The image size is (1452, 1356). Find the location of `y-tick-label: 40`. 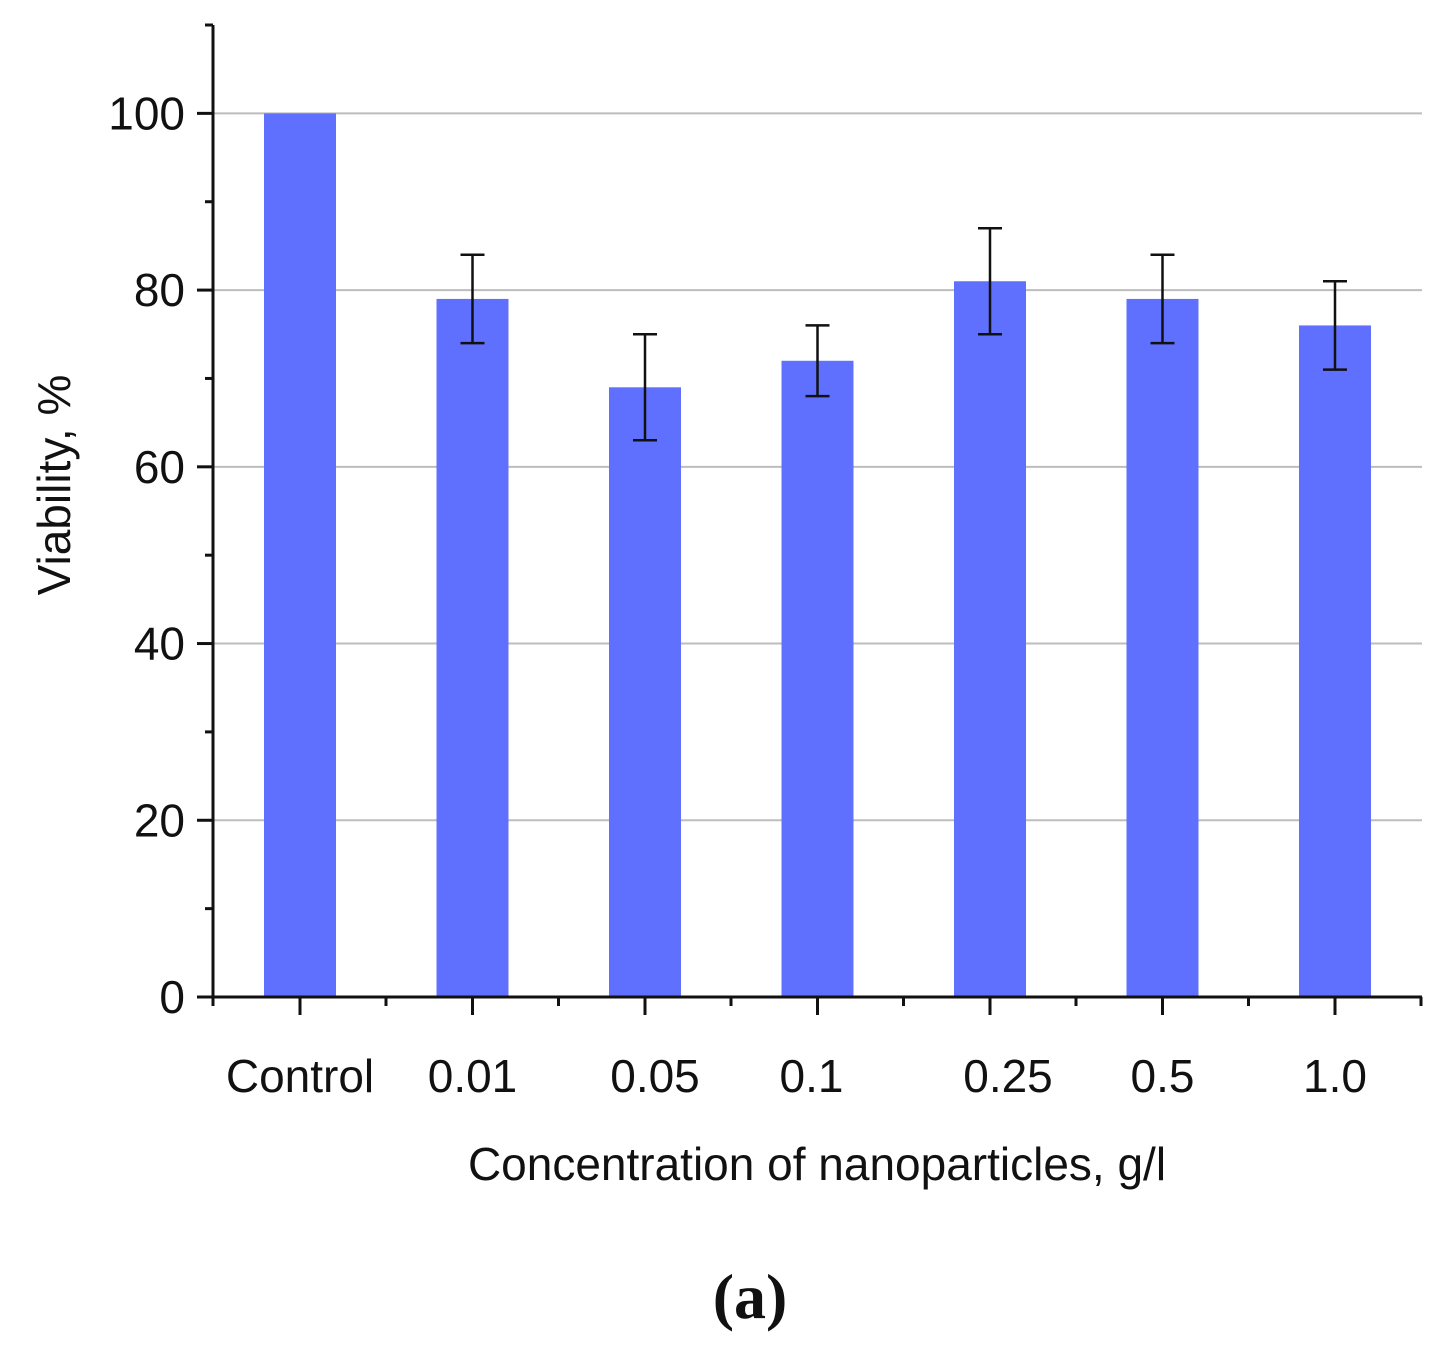

y-tick-label: 40 is located at coordinates (159, 644).